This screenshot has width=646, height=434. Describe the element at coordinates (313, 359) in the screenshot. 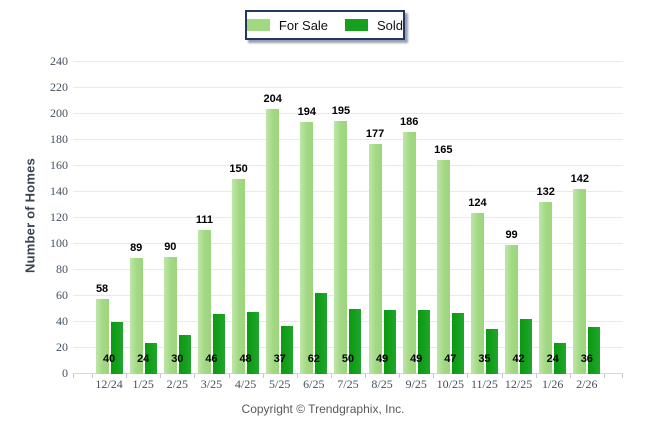

I see `sold-value-label: 62` at that location.